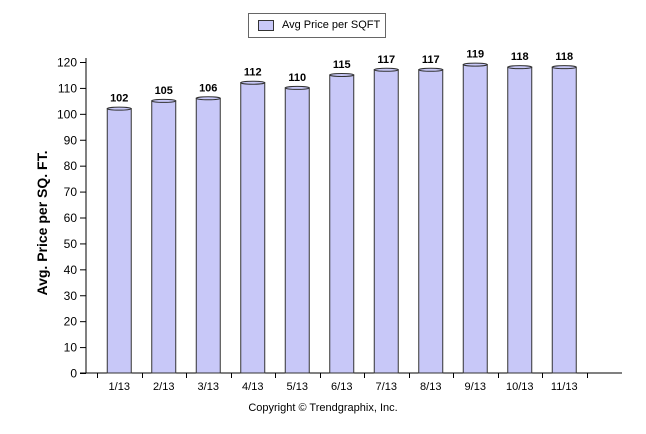  Describe the element at coordinates (208, 88) in the screenshot. I see `data-label: 106` at that location.